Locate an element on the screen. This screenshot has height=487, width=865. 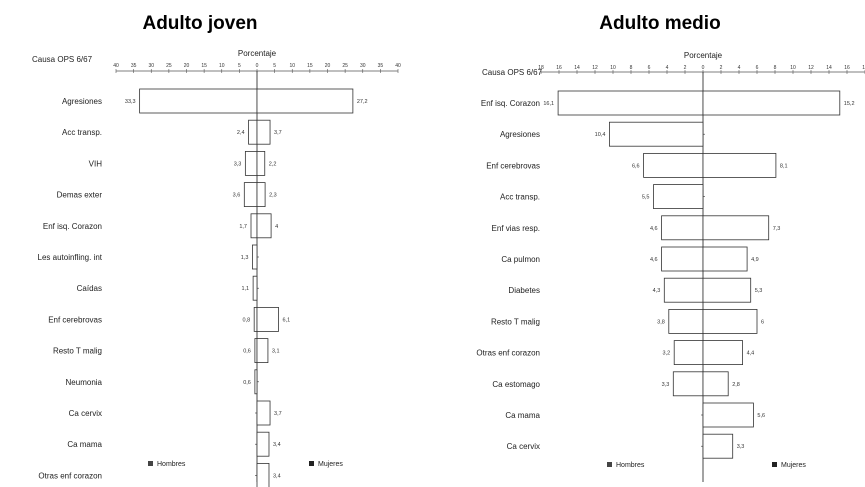
value-label-mujeres: 7,3 is located at coordinates (777, 229).